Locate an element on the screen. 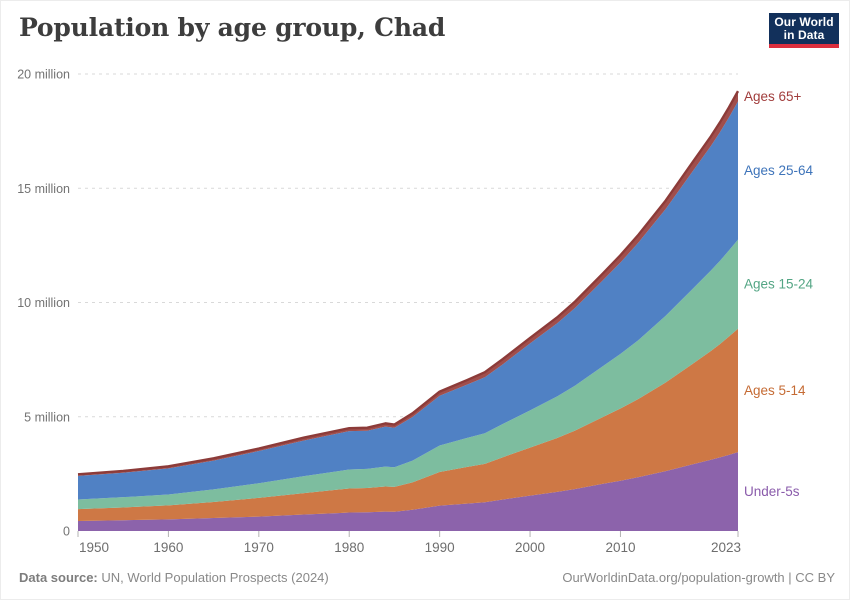  owid-logo-line1: Our World is located at coordinates (804, 21).